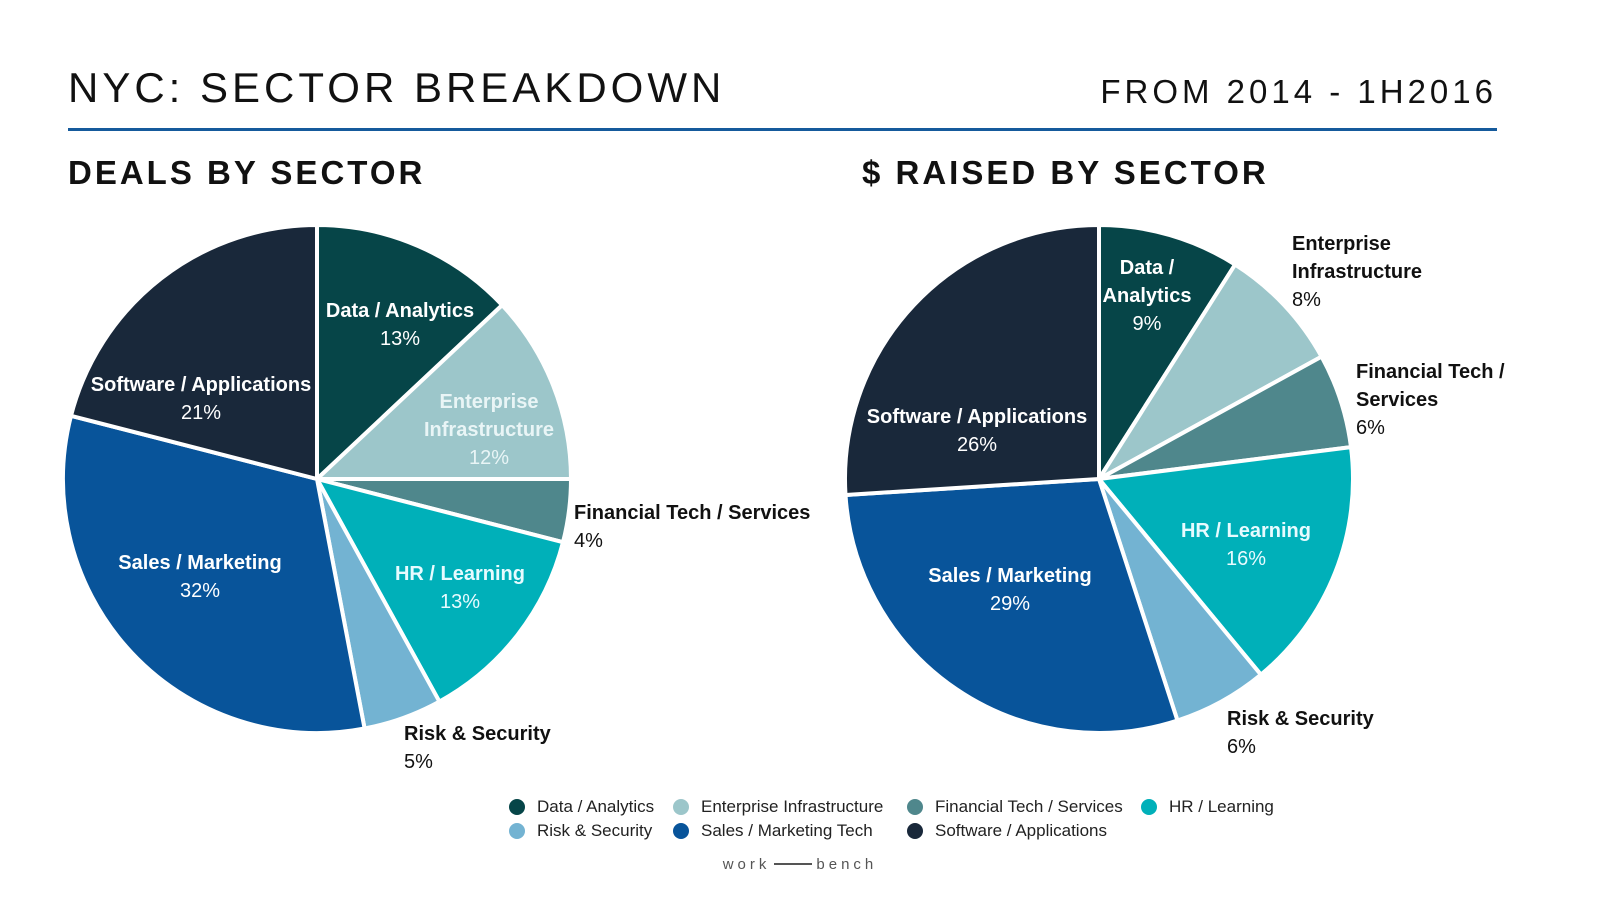  I want to click on pie-enterprise-infrastructure-value-label: 12%, so click(489, 458).